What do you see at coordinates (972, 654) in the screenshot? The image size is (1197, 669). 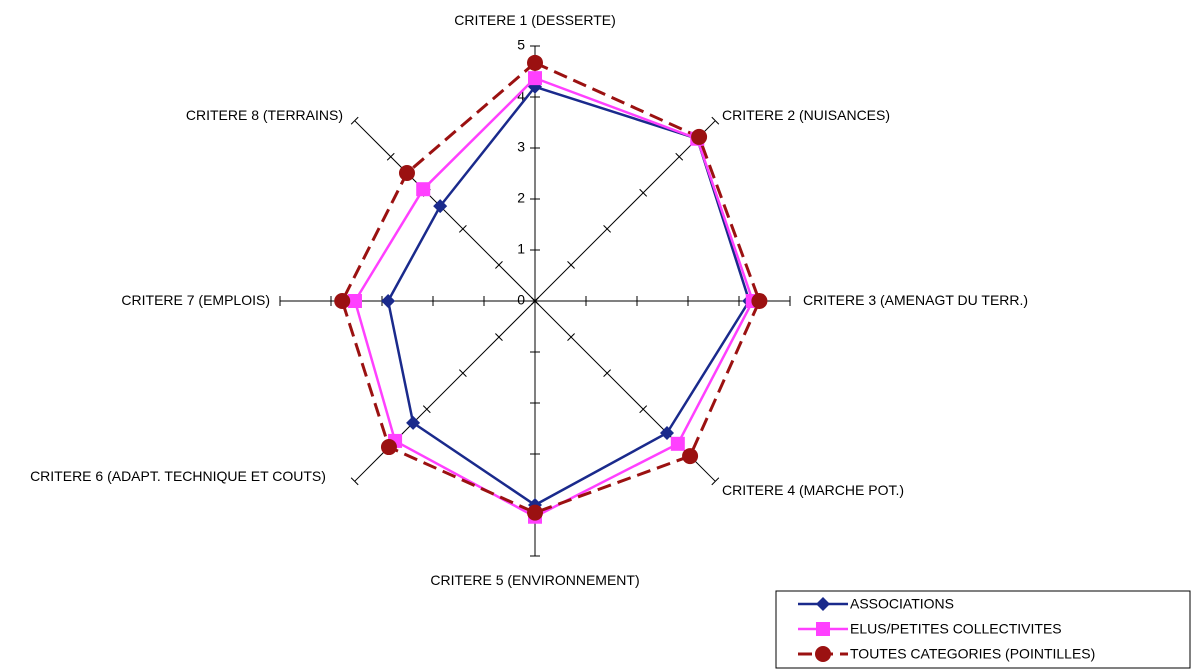 I see `legend-label: TOUTES CATEGORIES (POINTILLES)` at bounding box center [972, 654].